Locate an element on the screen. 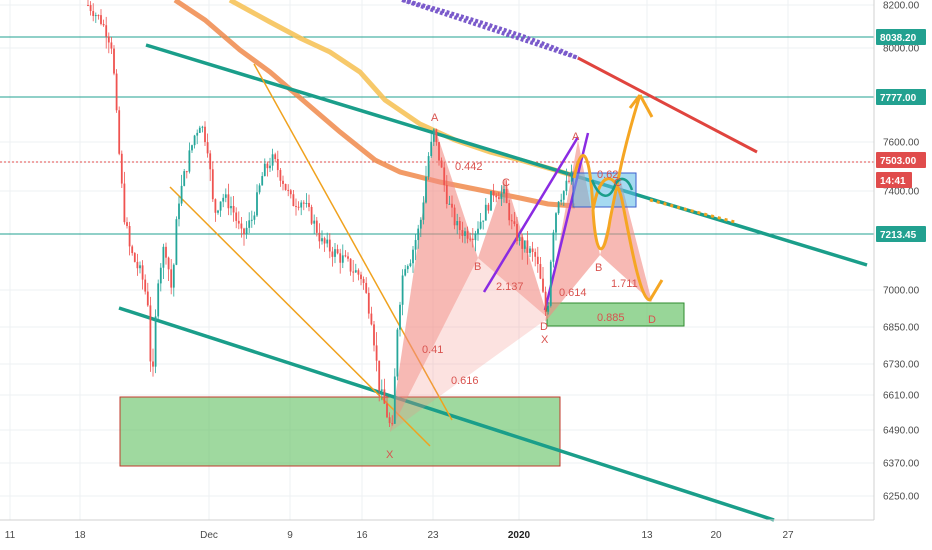 Image resolution: width=932 pixels, height=550 pixels. pattern-label-5: 0.41 is located at coordinates (432, 350).